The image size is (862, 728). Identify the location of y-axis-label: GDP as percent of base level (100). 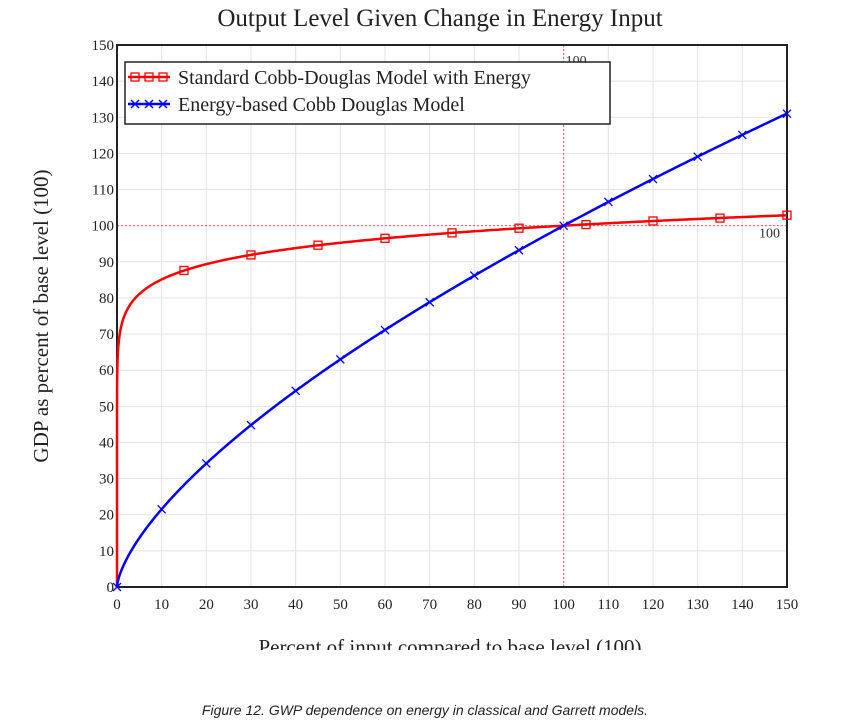
(41, 315).